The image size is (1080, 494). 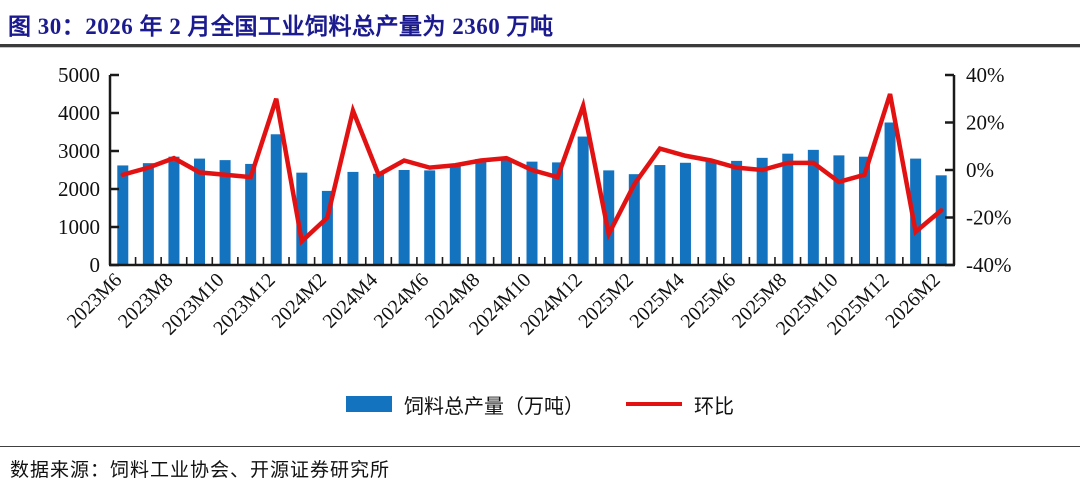 What do you see at coordinates (79, 227) in the screenshot?
I see `left-axis-label: 1000` at bounding box center [79, 227].